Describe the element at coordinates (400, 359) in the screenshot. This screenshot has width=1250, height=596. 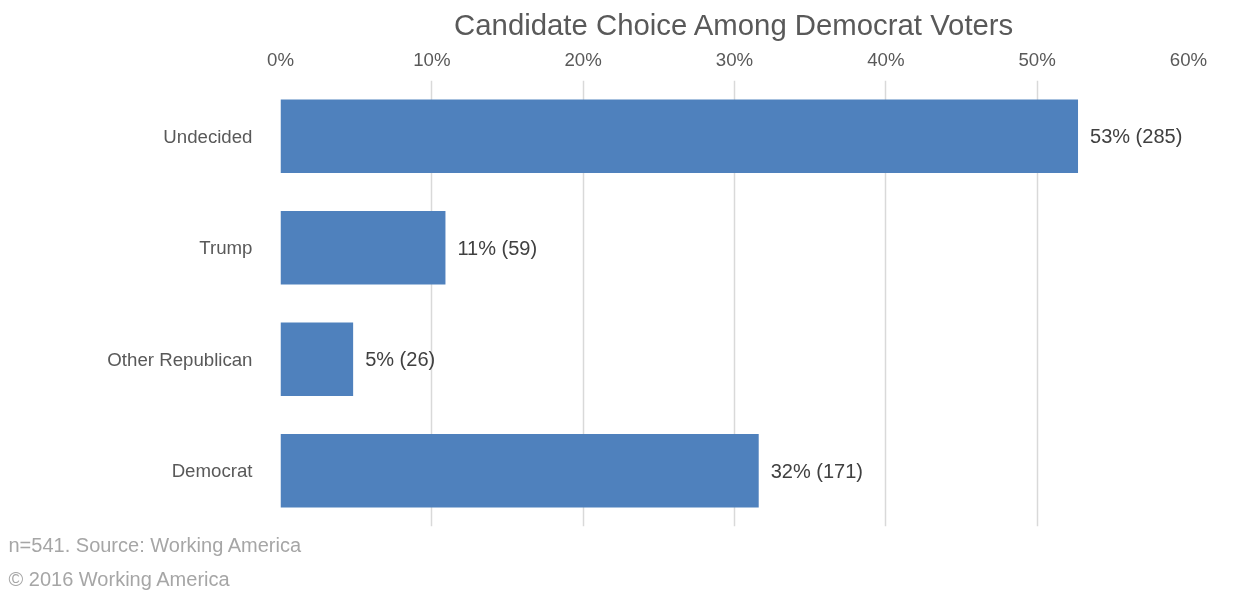
I see `data-label: 5% (26)` at that location.